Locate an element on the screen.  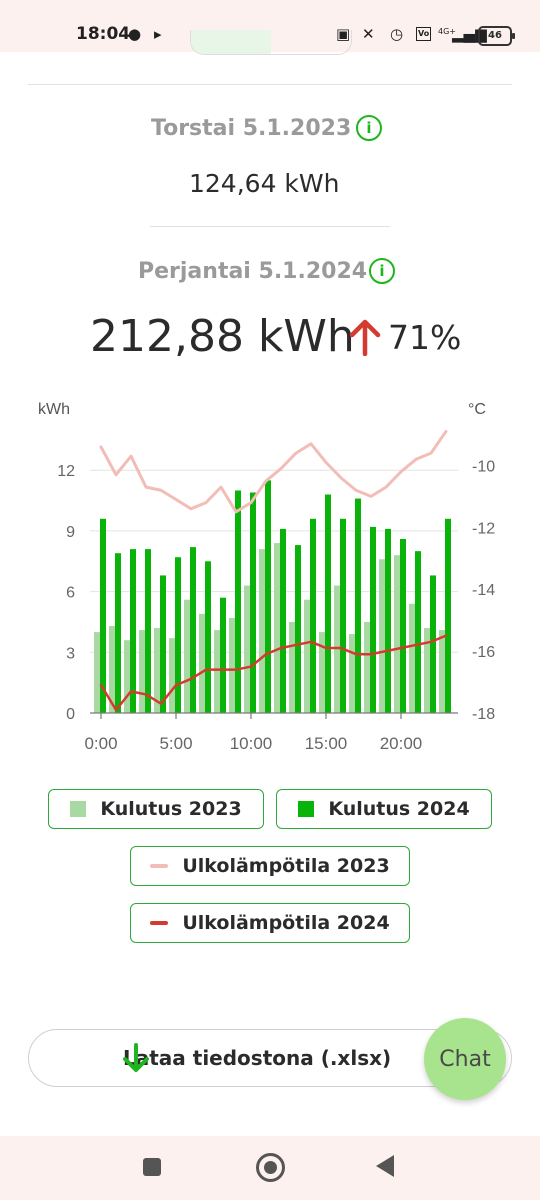
download-xlsx-button: Lataa tiedostona (.xlsx) is located at coordinates (270, 1058).